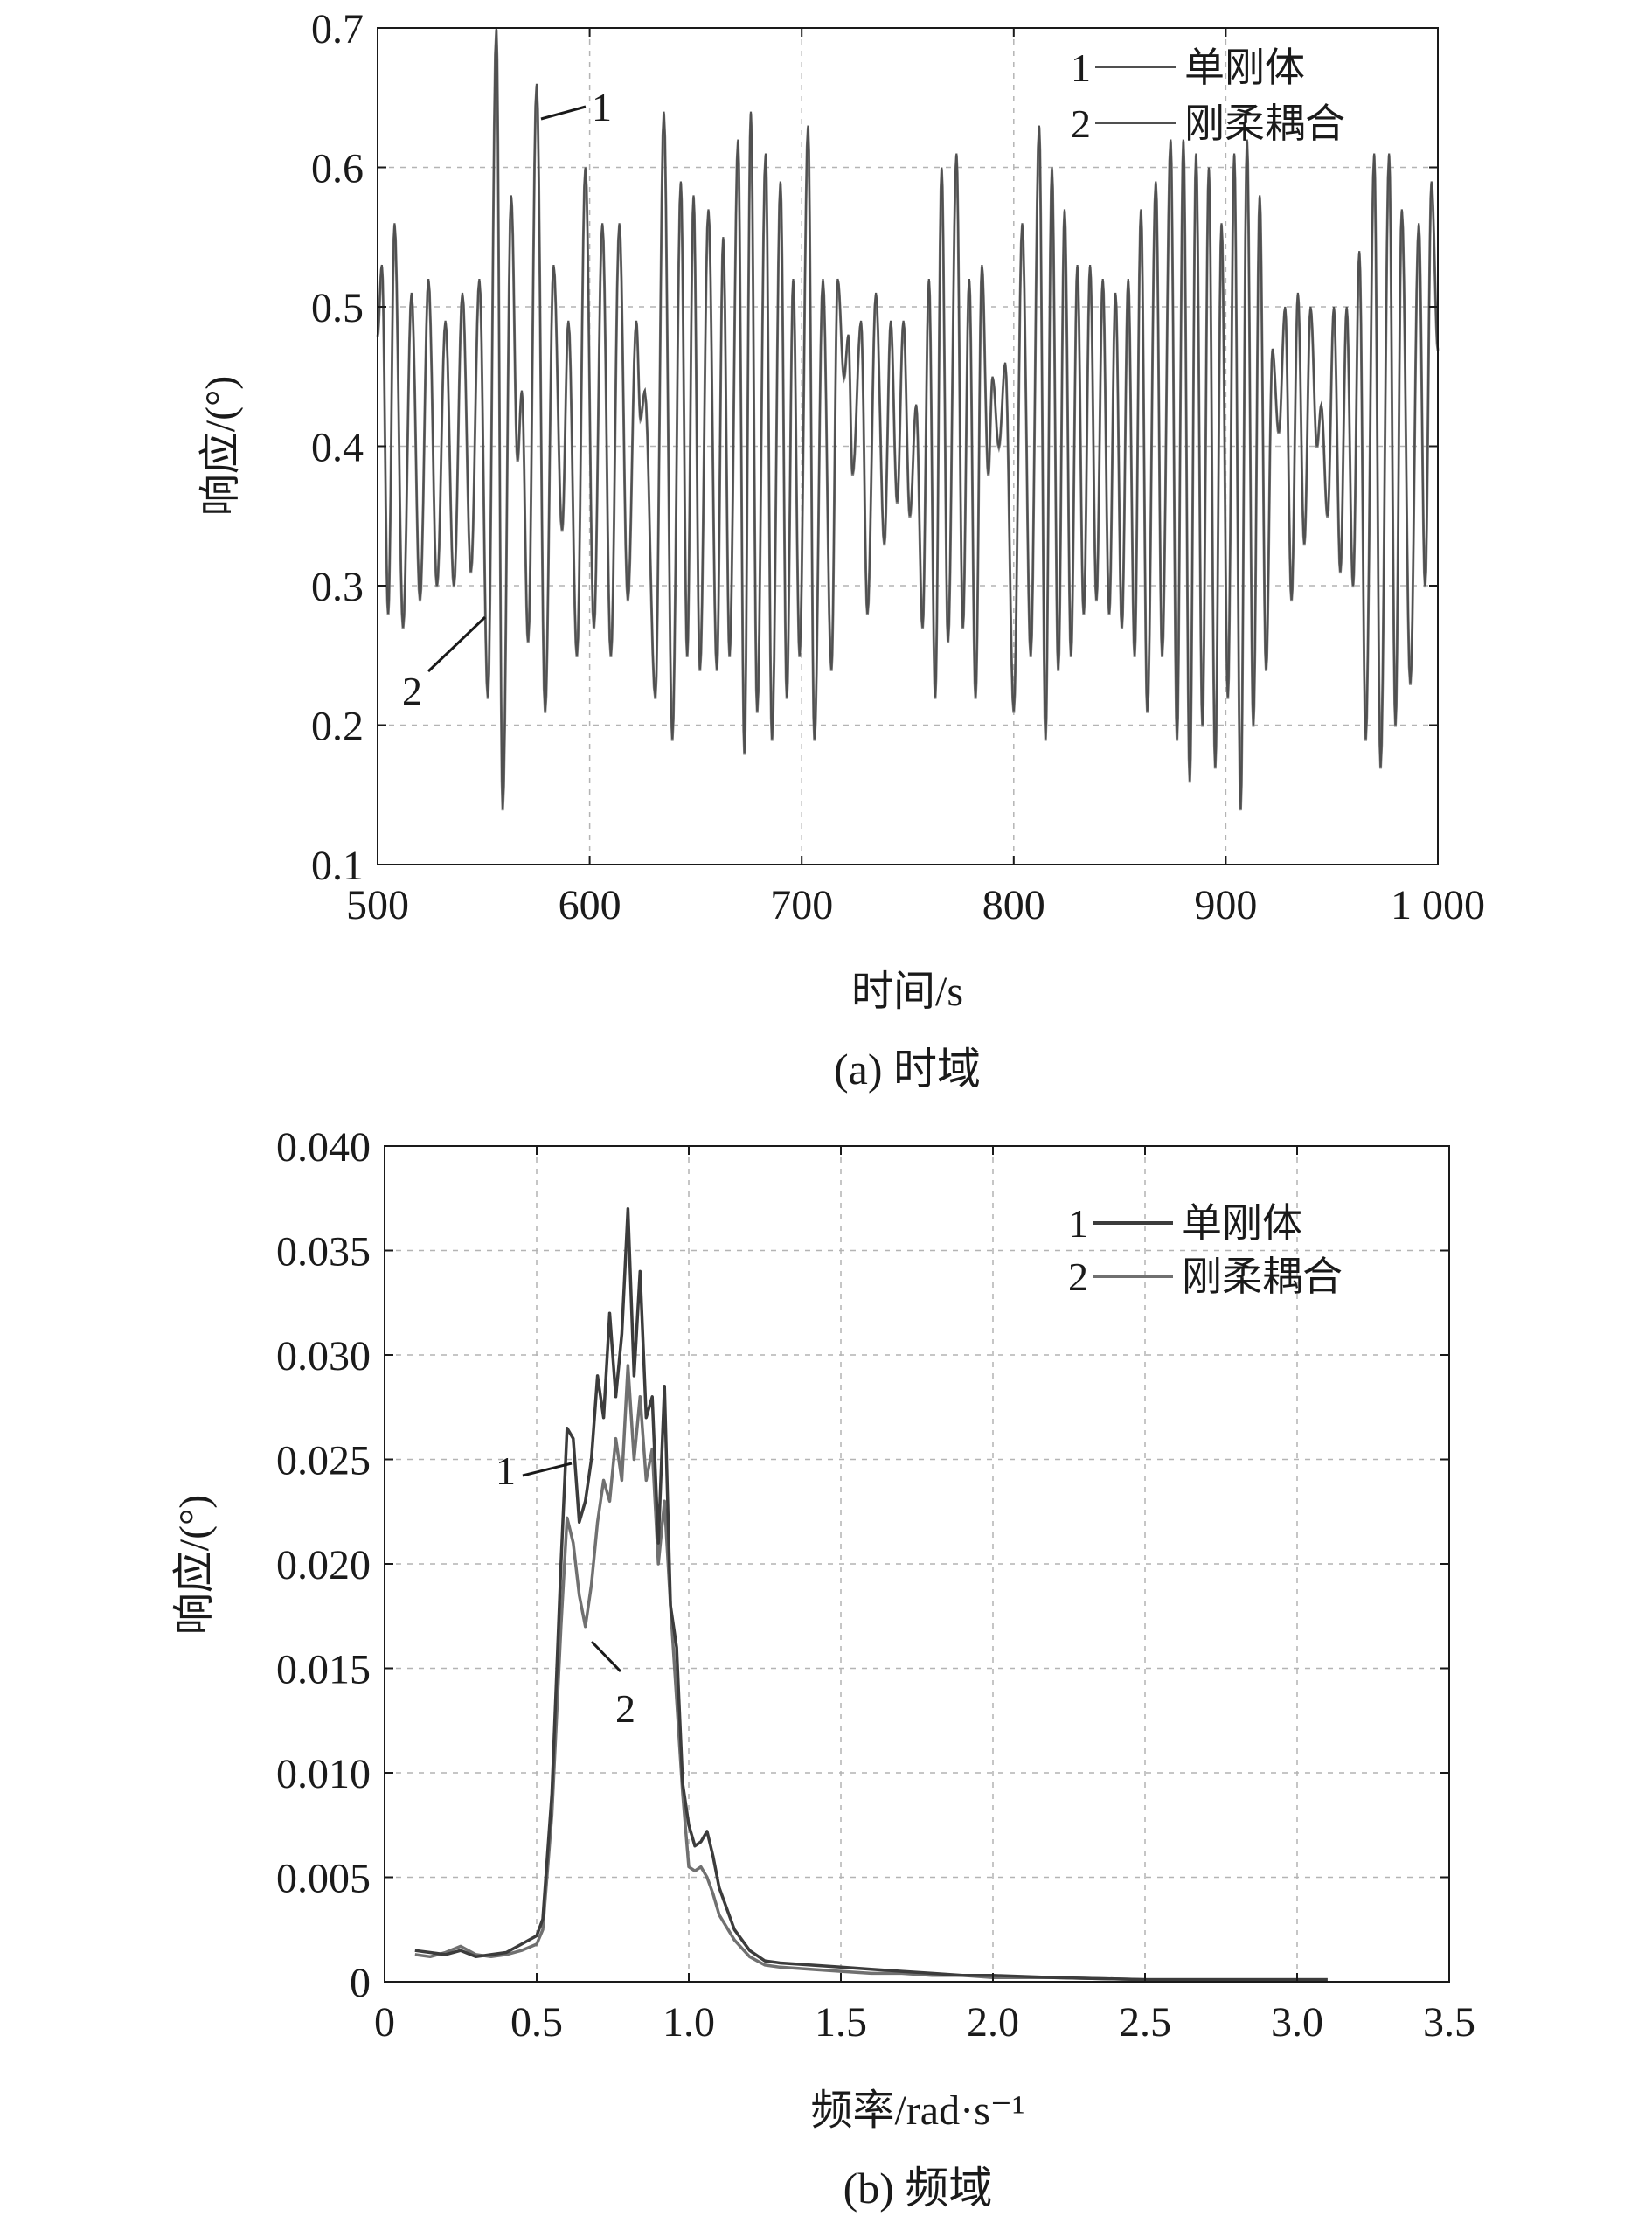 The width and height of the screenshot is (1652, 2230). Describe the element at coordinates (841, 2022) in the screenshot. I see `x-tick-label: 1.5` at that location.